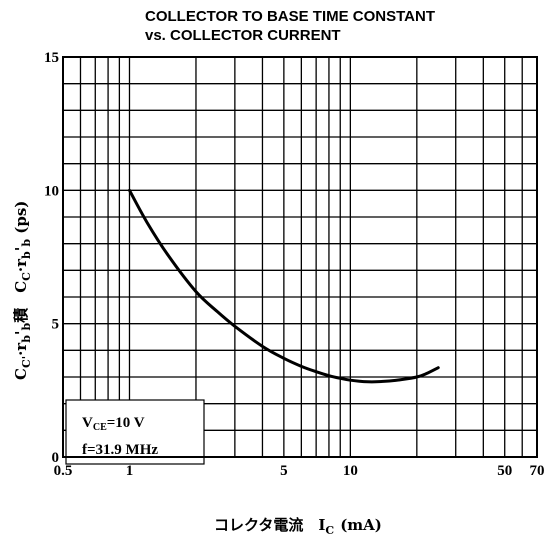  I want to click on x-axis-label: コレクタ電流 IC (mA), so click(298, 526).